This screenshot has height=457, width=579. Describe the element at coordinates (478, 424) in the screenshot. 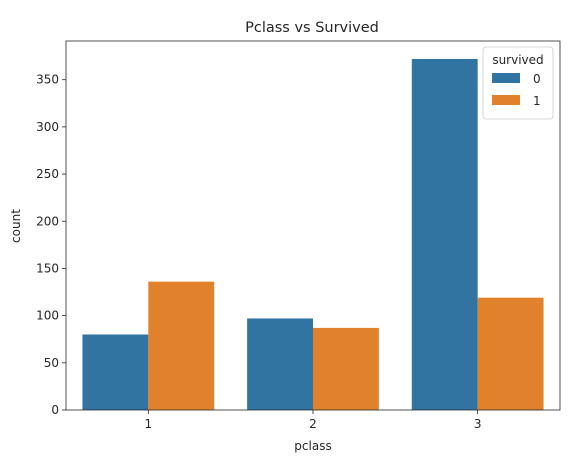

I see `x-tick-label: 3` at that location.